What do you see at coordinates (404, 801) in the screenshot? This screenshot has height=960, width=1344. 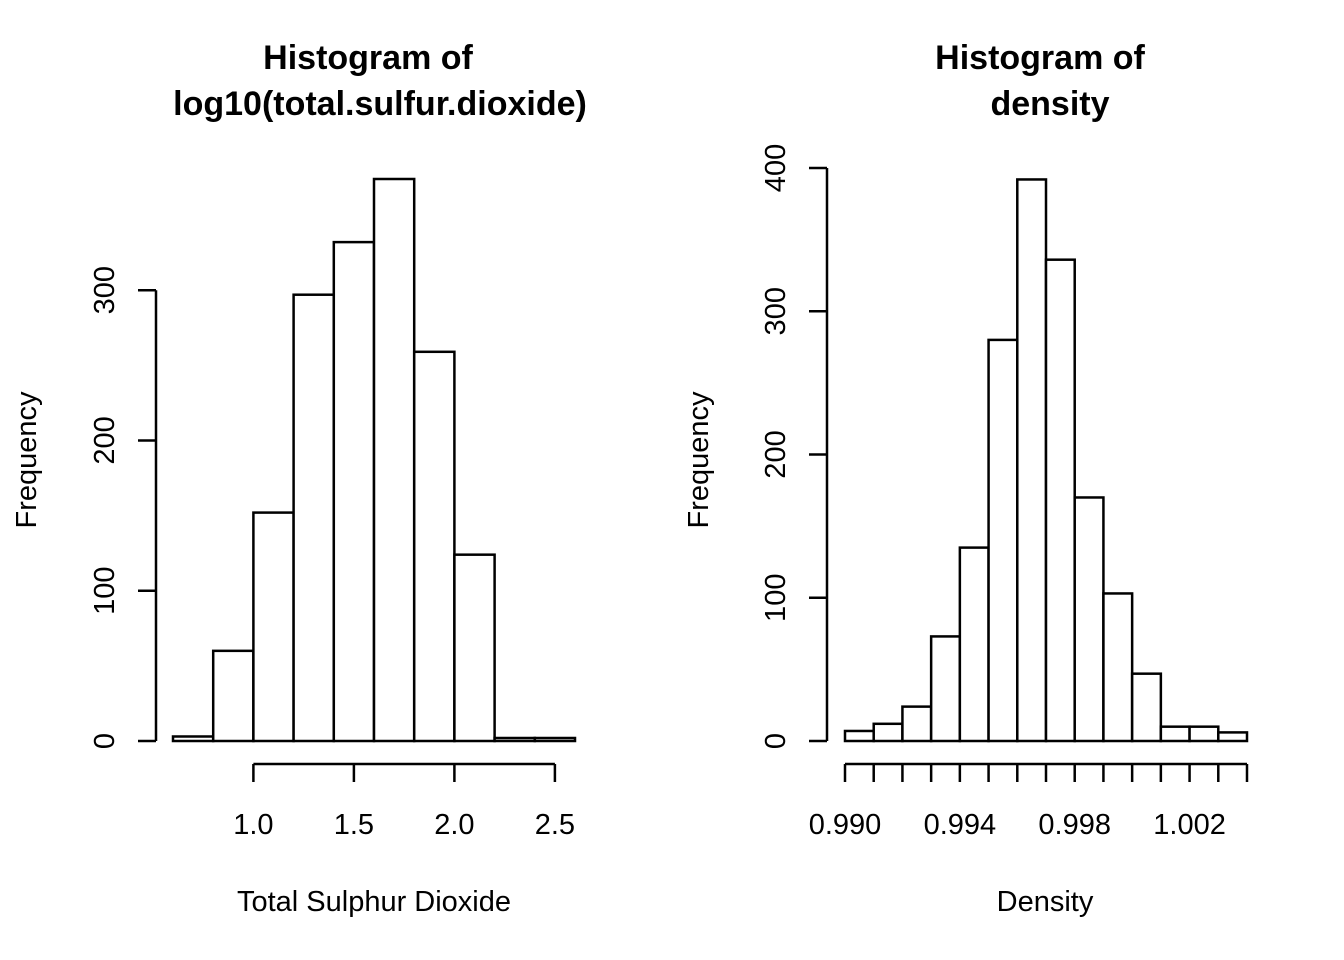 I see `x-axis: 1.0 1.5 2.0 2.5` at bounding box center [404, 801].